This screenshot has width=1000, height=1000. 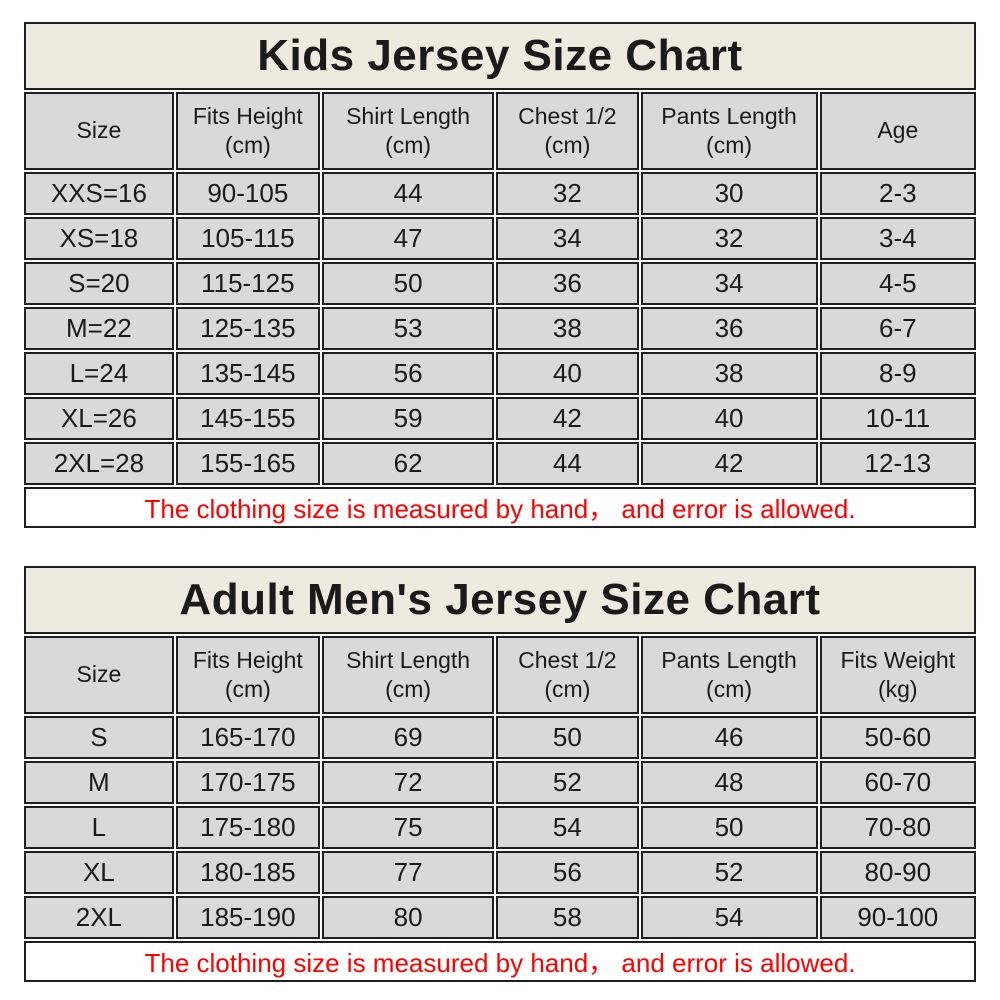 What do you see at coordinates (729, 737) in the screenshot?
I see `table-cell: 46` at bounding box center [729, 737].